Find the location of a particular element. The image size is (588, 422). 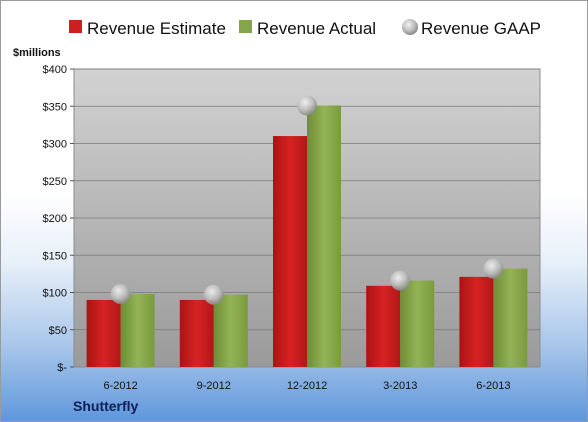

legend-label-gaap: Revenue GAAP is located at coordinates (481, 28).